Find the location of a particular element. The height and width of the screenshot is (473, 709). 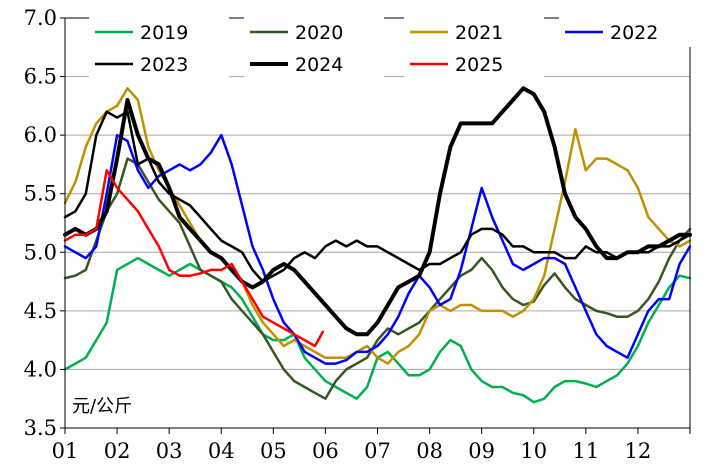

x-tick-label: 08 is located at coordinates (429, 451).